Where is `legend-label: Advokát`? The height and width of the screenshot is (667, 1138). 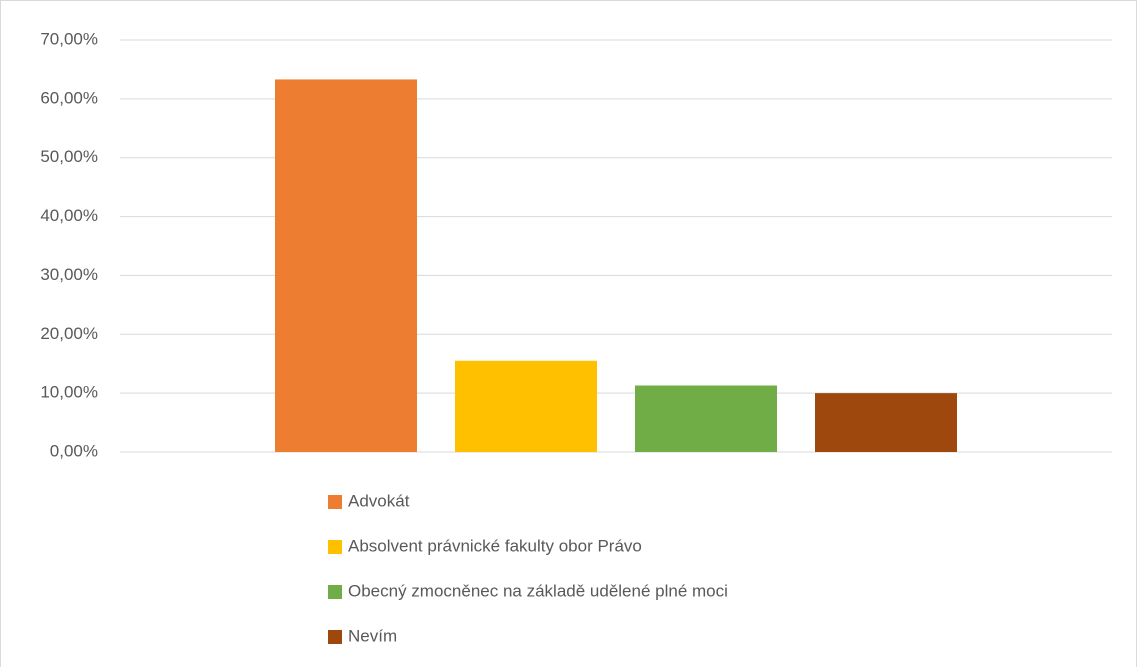
legend-label: Advokát is located at coordinates (379, 500).